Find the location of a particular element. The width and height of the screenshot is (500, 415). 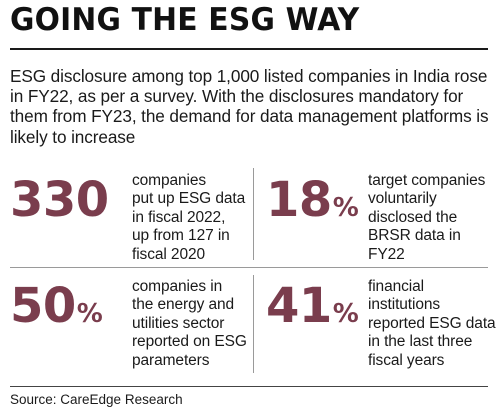

stat-value: 330 is located at coordinates (71, 200).